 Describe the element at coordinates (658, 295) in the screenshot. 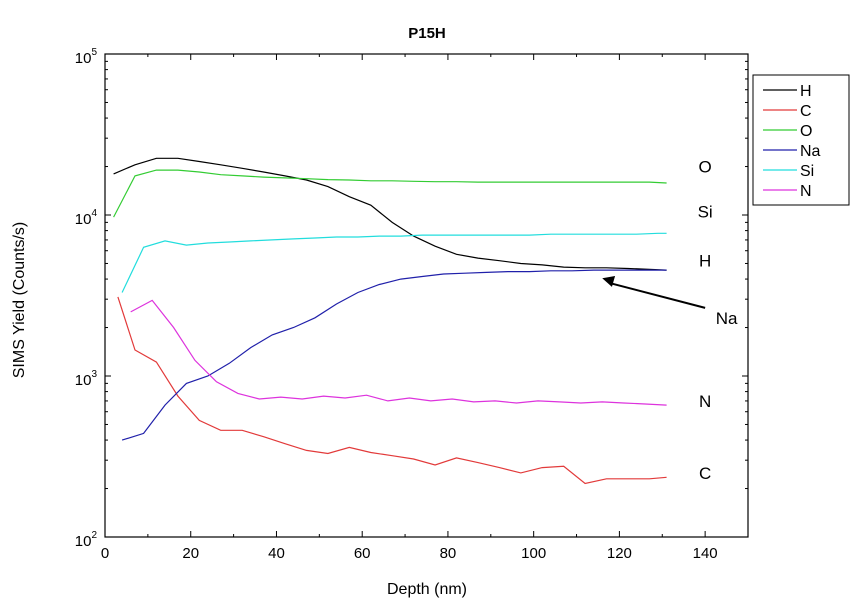

I see `na-arrow-line` at that location.